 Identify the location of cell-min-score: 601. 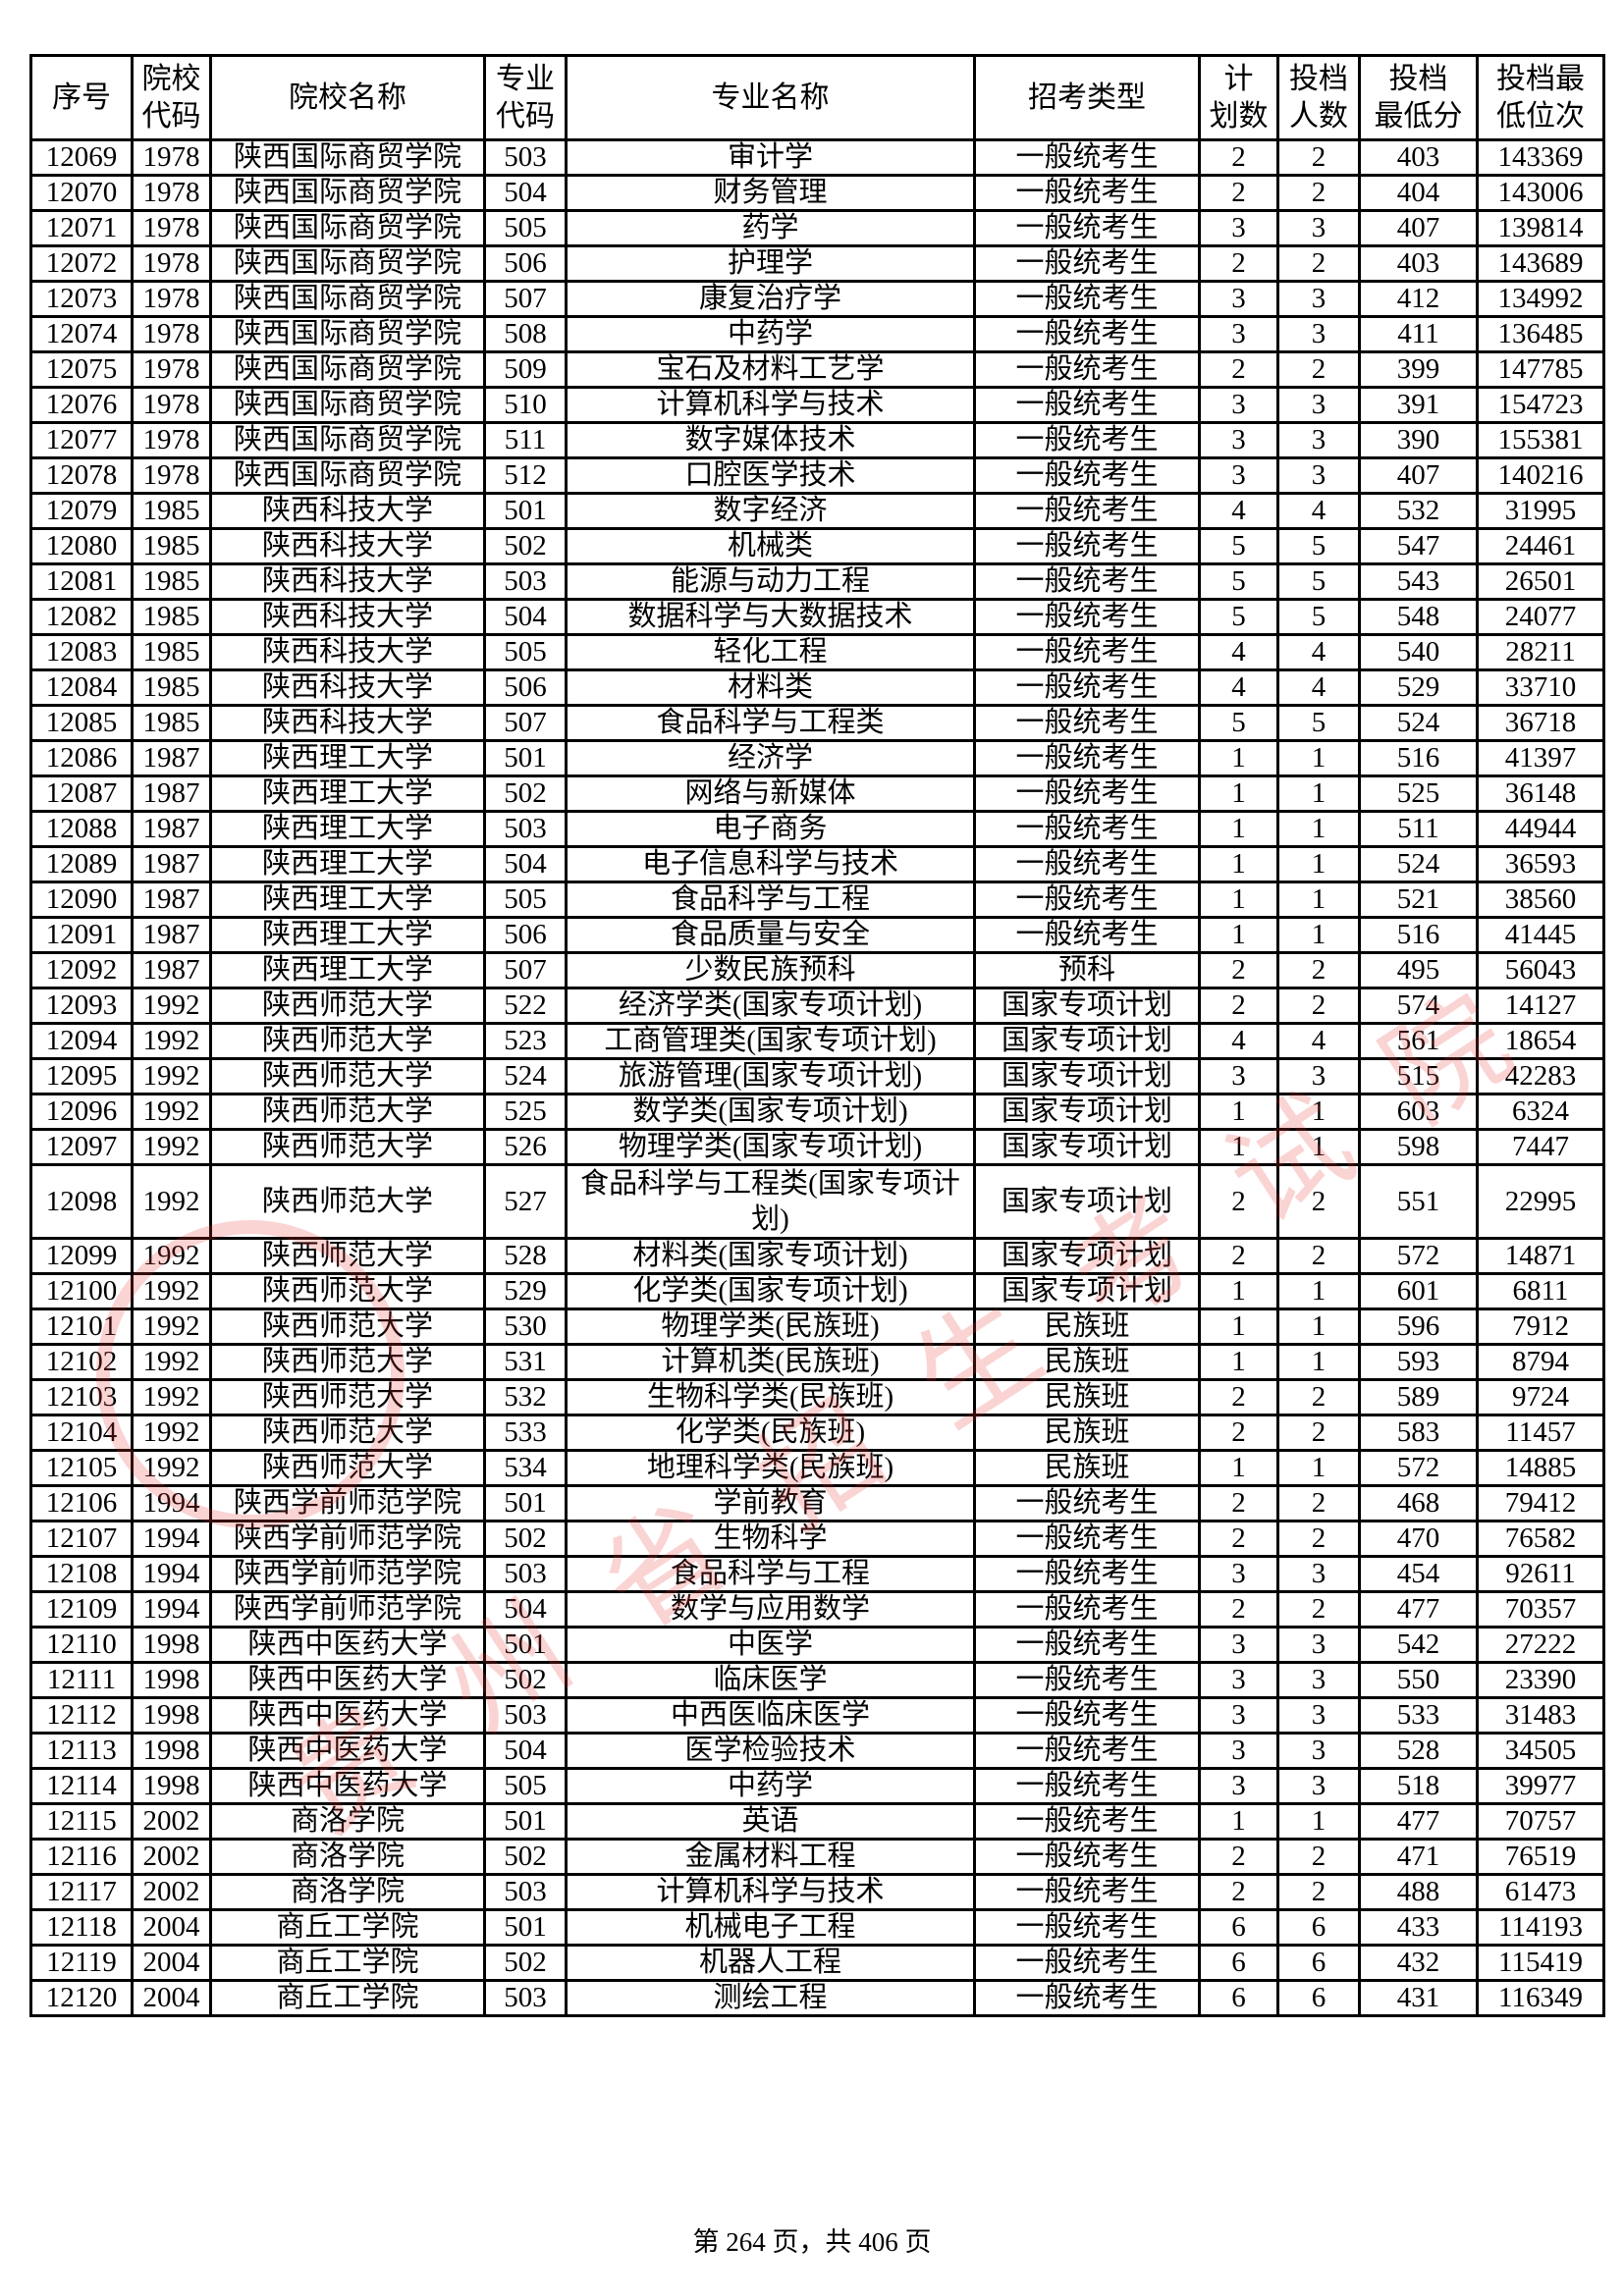
(1418, 1291).